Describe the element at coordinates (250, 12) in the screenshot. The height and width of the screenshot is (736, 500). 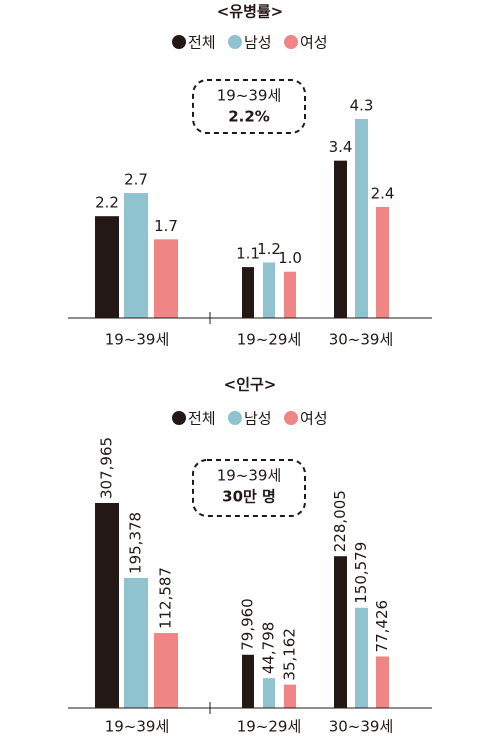
I see `chart-title: <유병률>` at that location.